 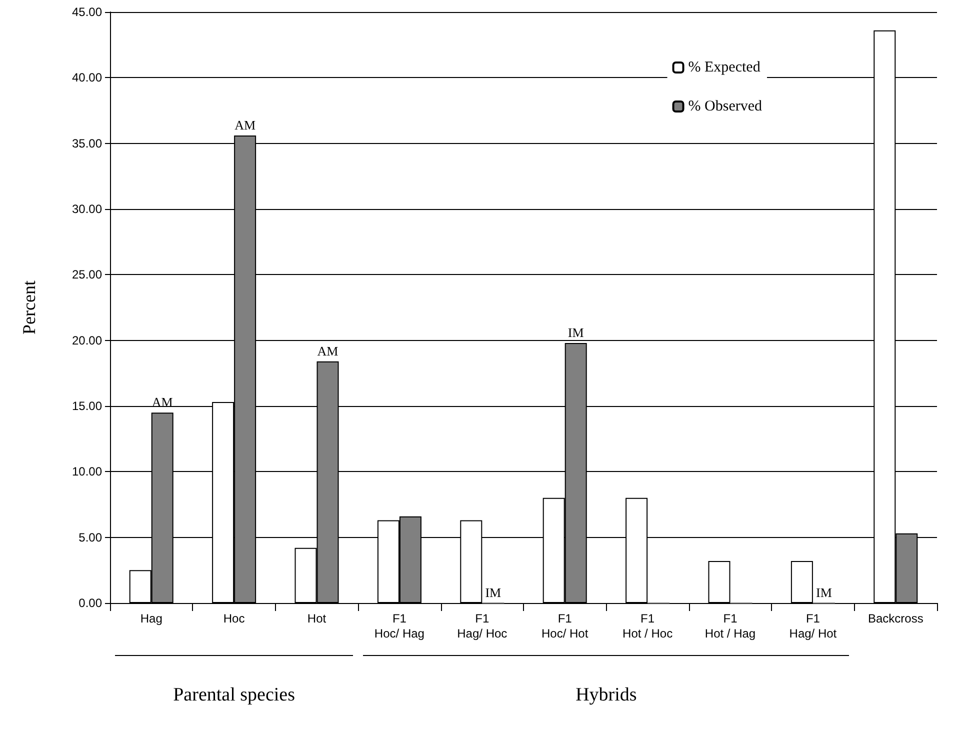 I want to click on y-tick-label: 40.00, so click(x=87, y=77).